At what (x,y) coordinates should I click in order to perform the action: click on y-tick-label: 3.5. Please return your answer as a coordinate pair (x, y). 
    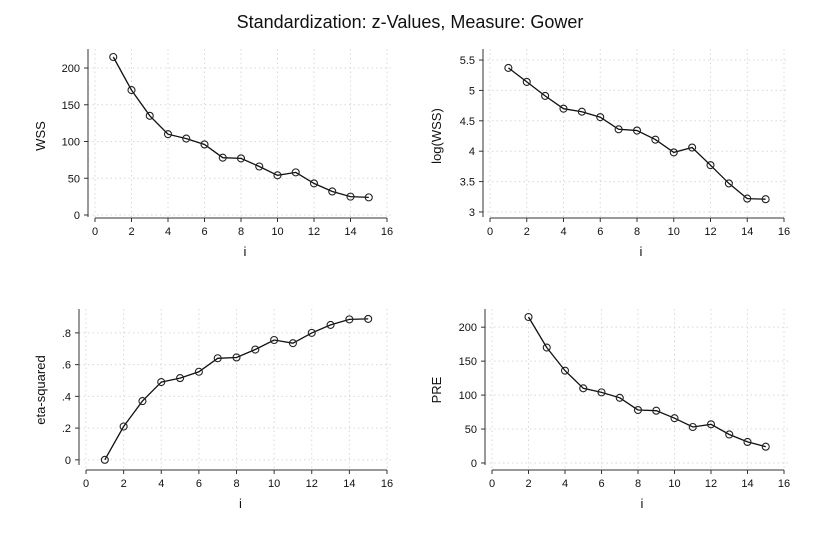
    Looking at the image, I should click on (467, 183).